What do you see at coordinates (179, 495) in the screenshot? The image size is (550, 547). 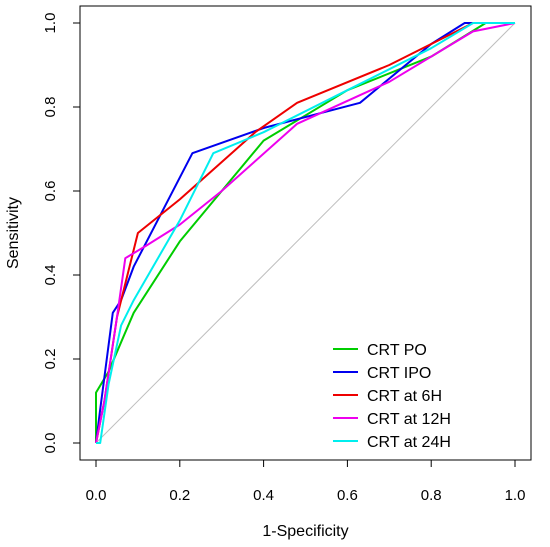 I see `x-tick-label: 0.2` at bounding box center [179, 495].